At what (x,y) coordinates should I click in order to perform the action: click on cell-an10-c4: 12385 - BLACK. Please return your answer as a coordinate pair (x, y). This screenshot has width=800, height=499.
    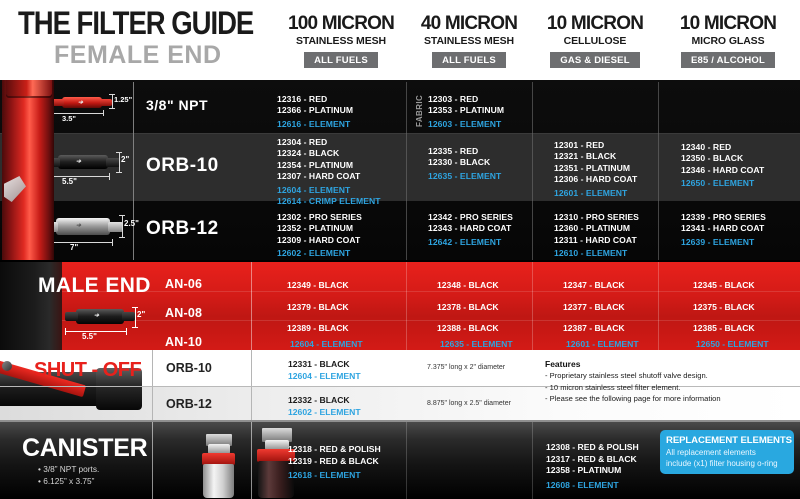
    Looking at the image, I should click on (724, 328).